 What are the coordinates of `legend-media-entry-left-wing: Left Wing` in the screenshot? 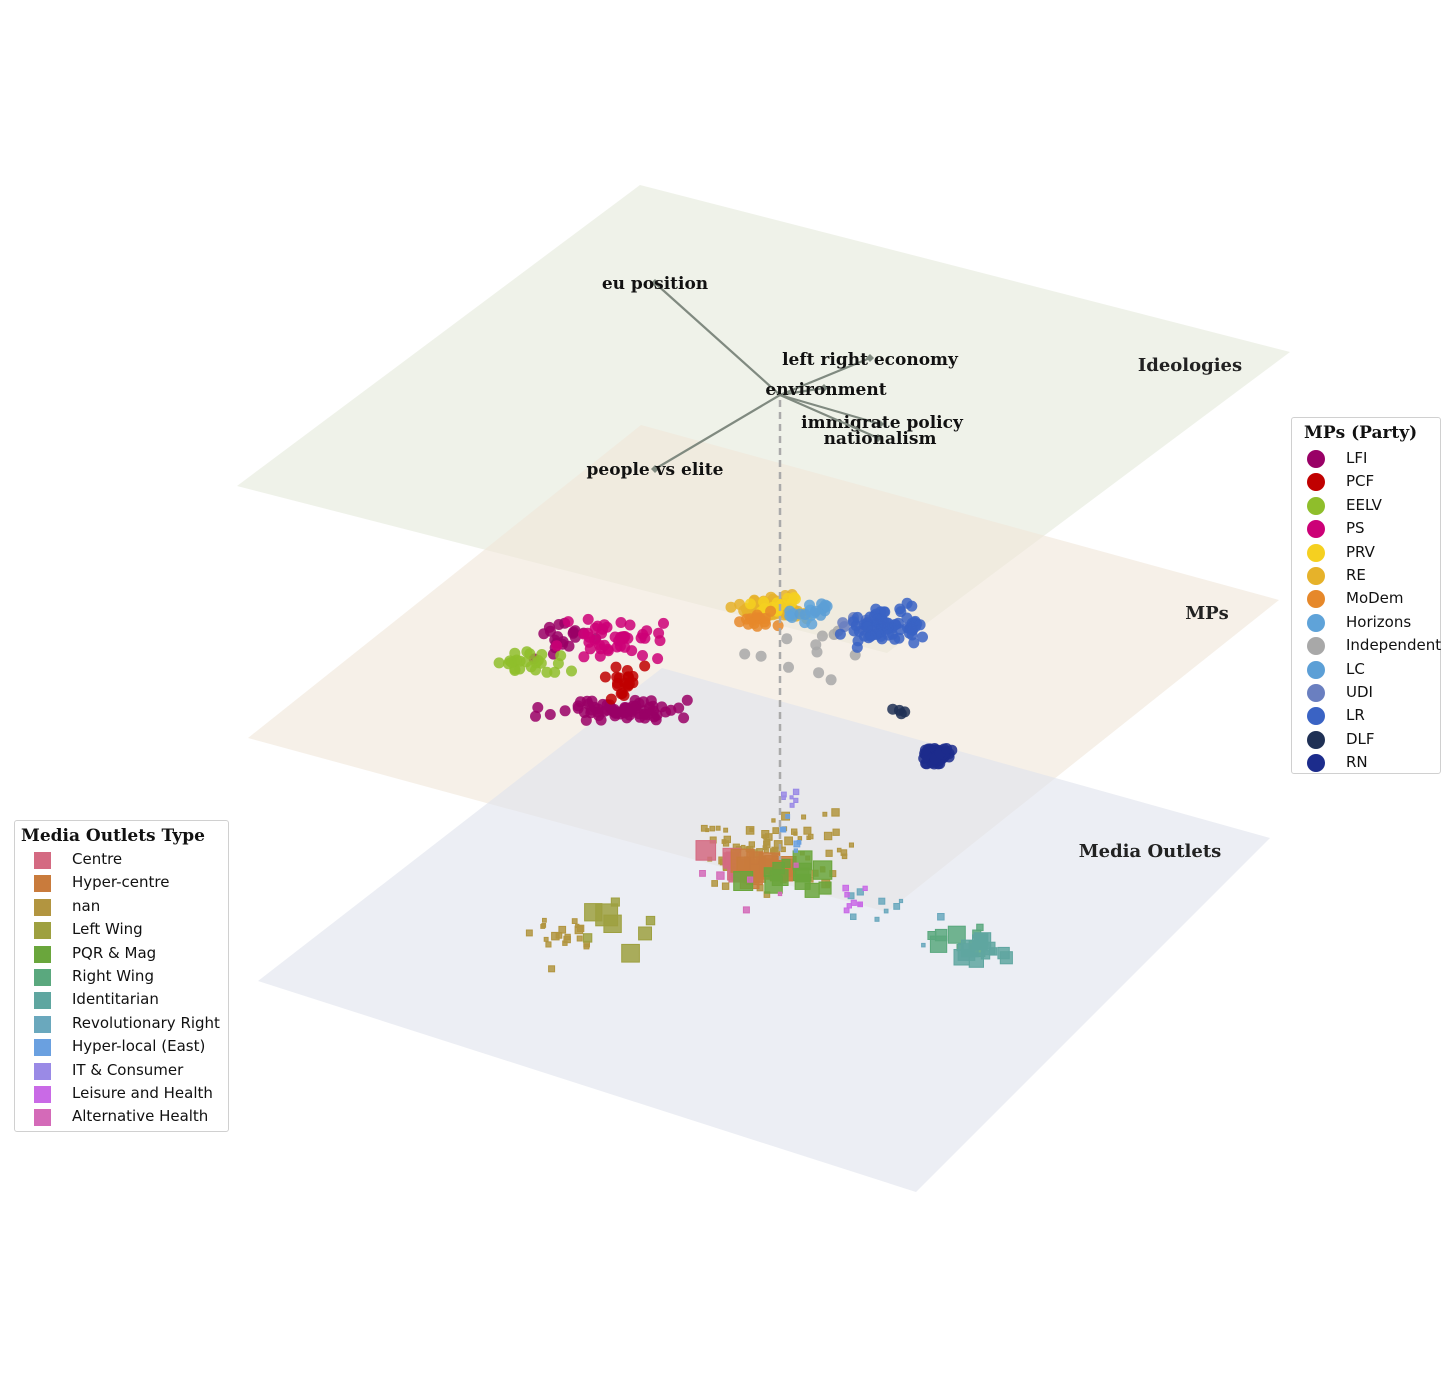 It's located at (121, 929).